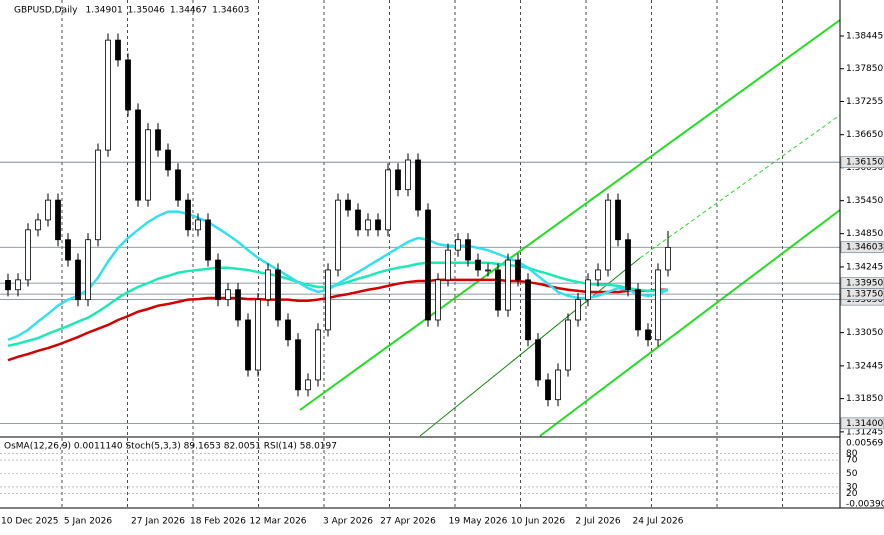 The width and height of the screenshot is (884, 535). Describe the element at coordinates (530, 347) in the screenshot. I see `channel-mid` at that location.